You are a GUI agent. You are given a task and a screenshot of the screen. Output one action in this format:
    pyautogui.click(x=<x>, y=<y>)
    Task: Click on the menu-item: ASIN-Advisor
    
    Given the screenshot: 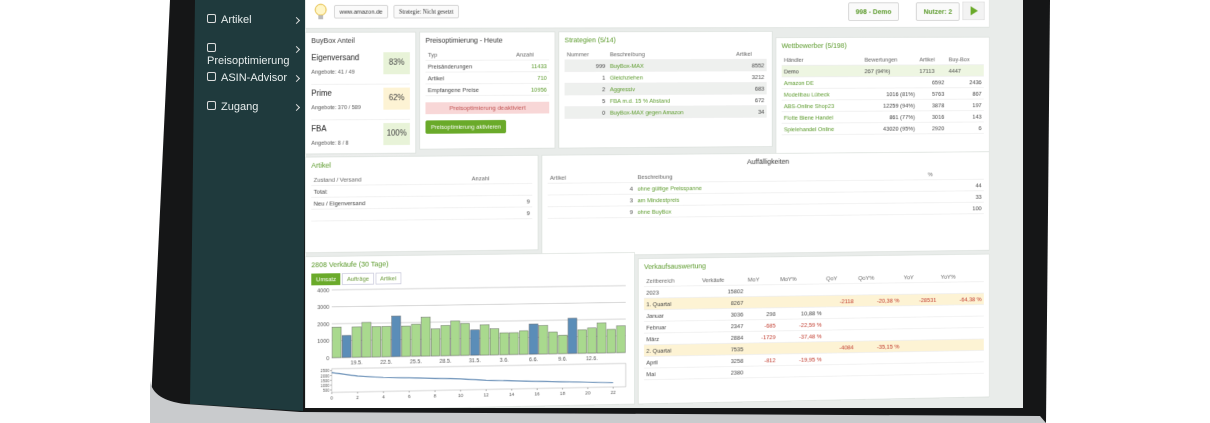 What is the action you would take?
    pyautogui.click(x=255, y=78)
    